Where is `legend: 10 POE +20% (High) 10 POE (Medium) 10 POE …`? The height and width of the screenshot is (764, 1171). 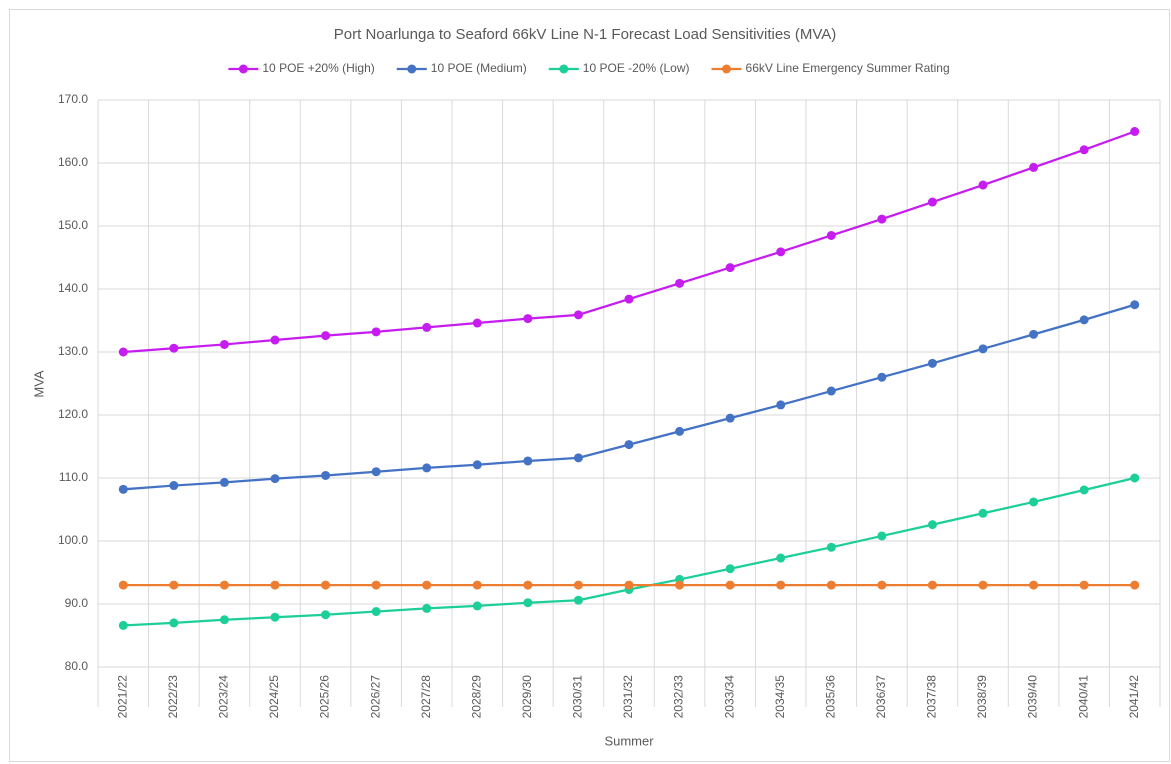
legend: 10 POE +20% (High) 10 POE (Medium) 10 POE … is located at coordinates (589, 68).